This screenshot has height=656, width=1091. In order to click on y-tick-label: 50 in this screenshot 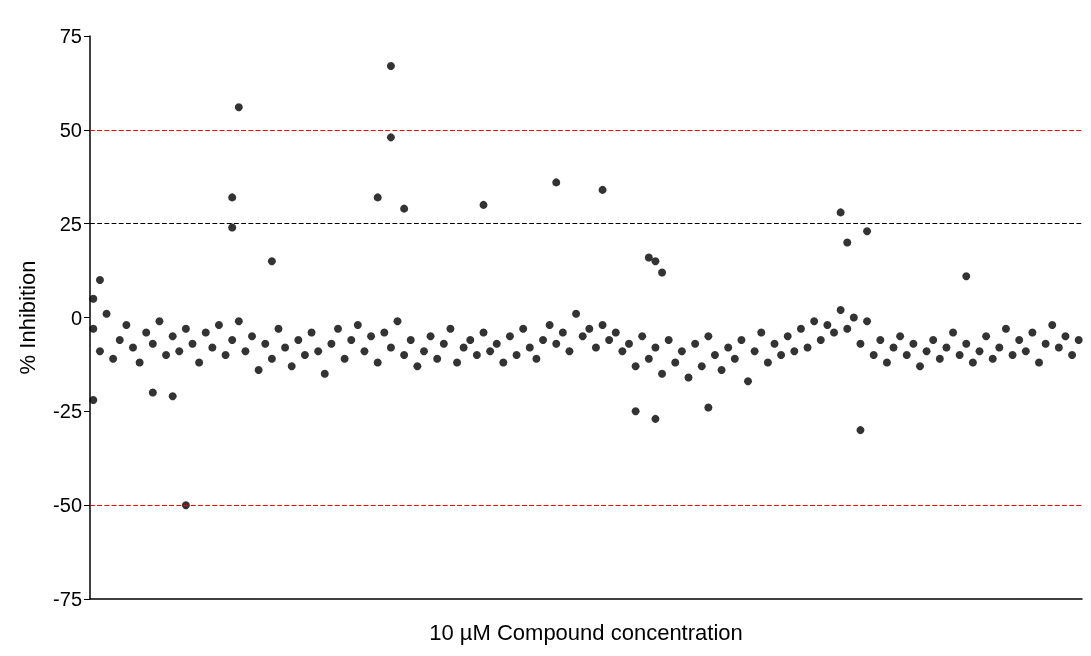, I will do `click(70, 129)`.